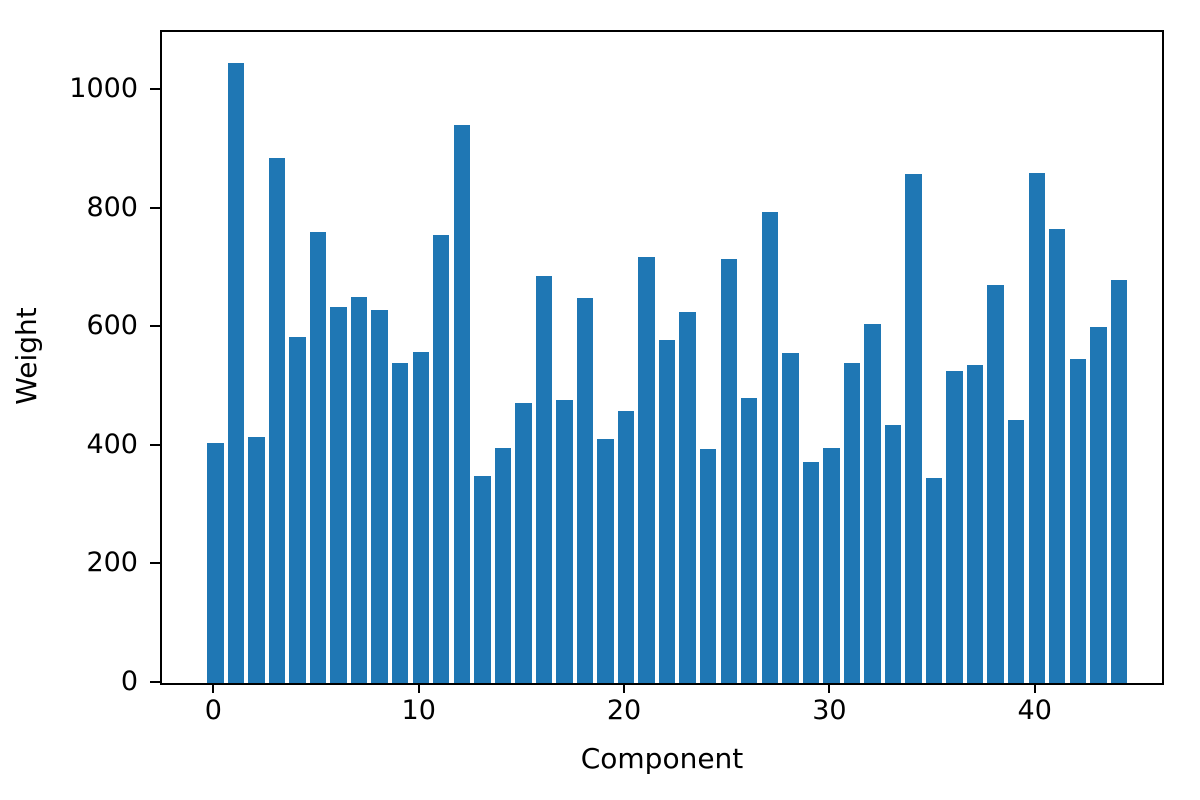 The image size is (1200, 800). I want to click on y-tick-label: 600, so click(112, 326).